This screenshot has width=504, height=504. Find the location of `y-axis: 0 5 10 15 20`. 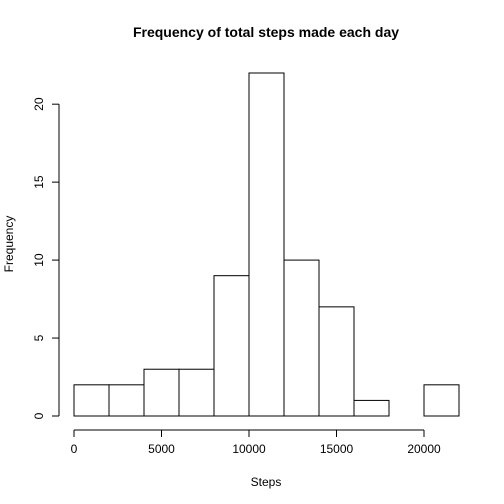

y-axis: 0 5 10 15 20 is located at coordinates (46, 258).